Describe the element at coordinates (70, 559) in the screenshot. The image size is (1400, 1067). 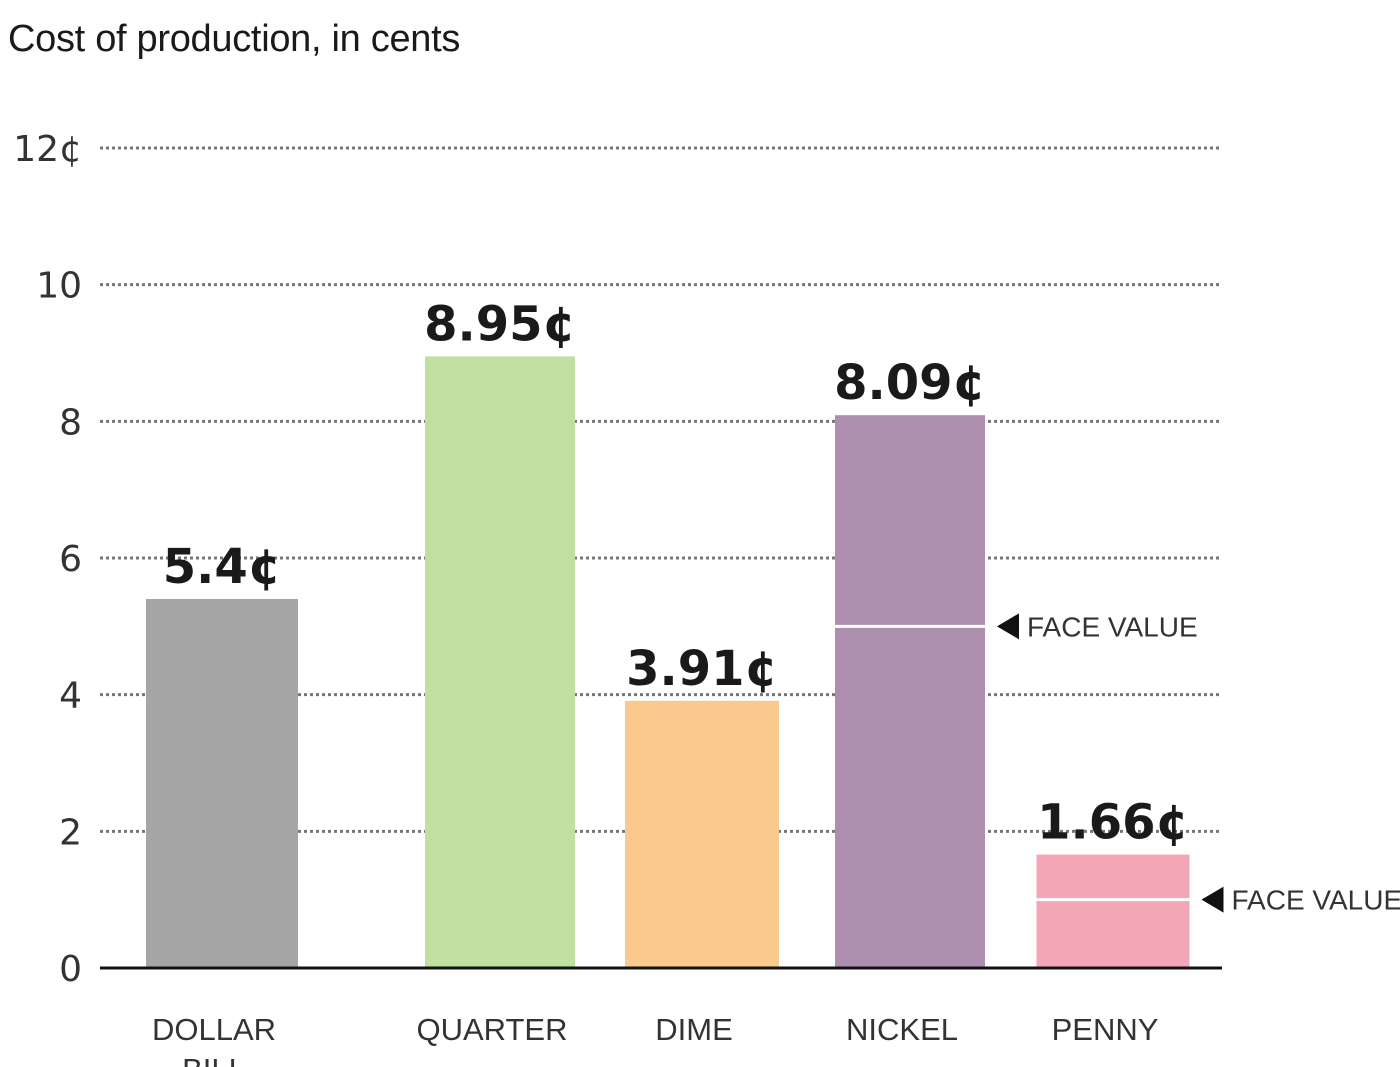
I see `y-tick-label: 6` at that location.